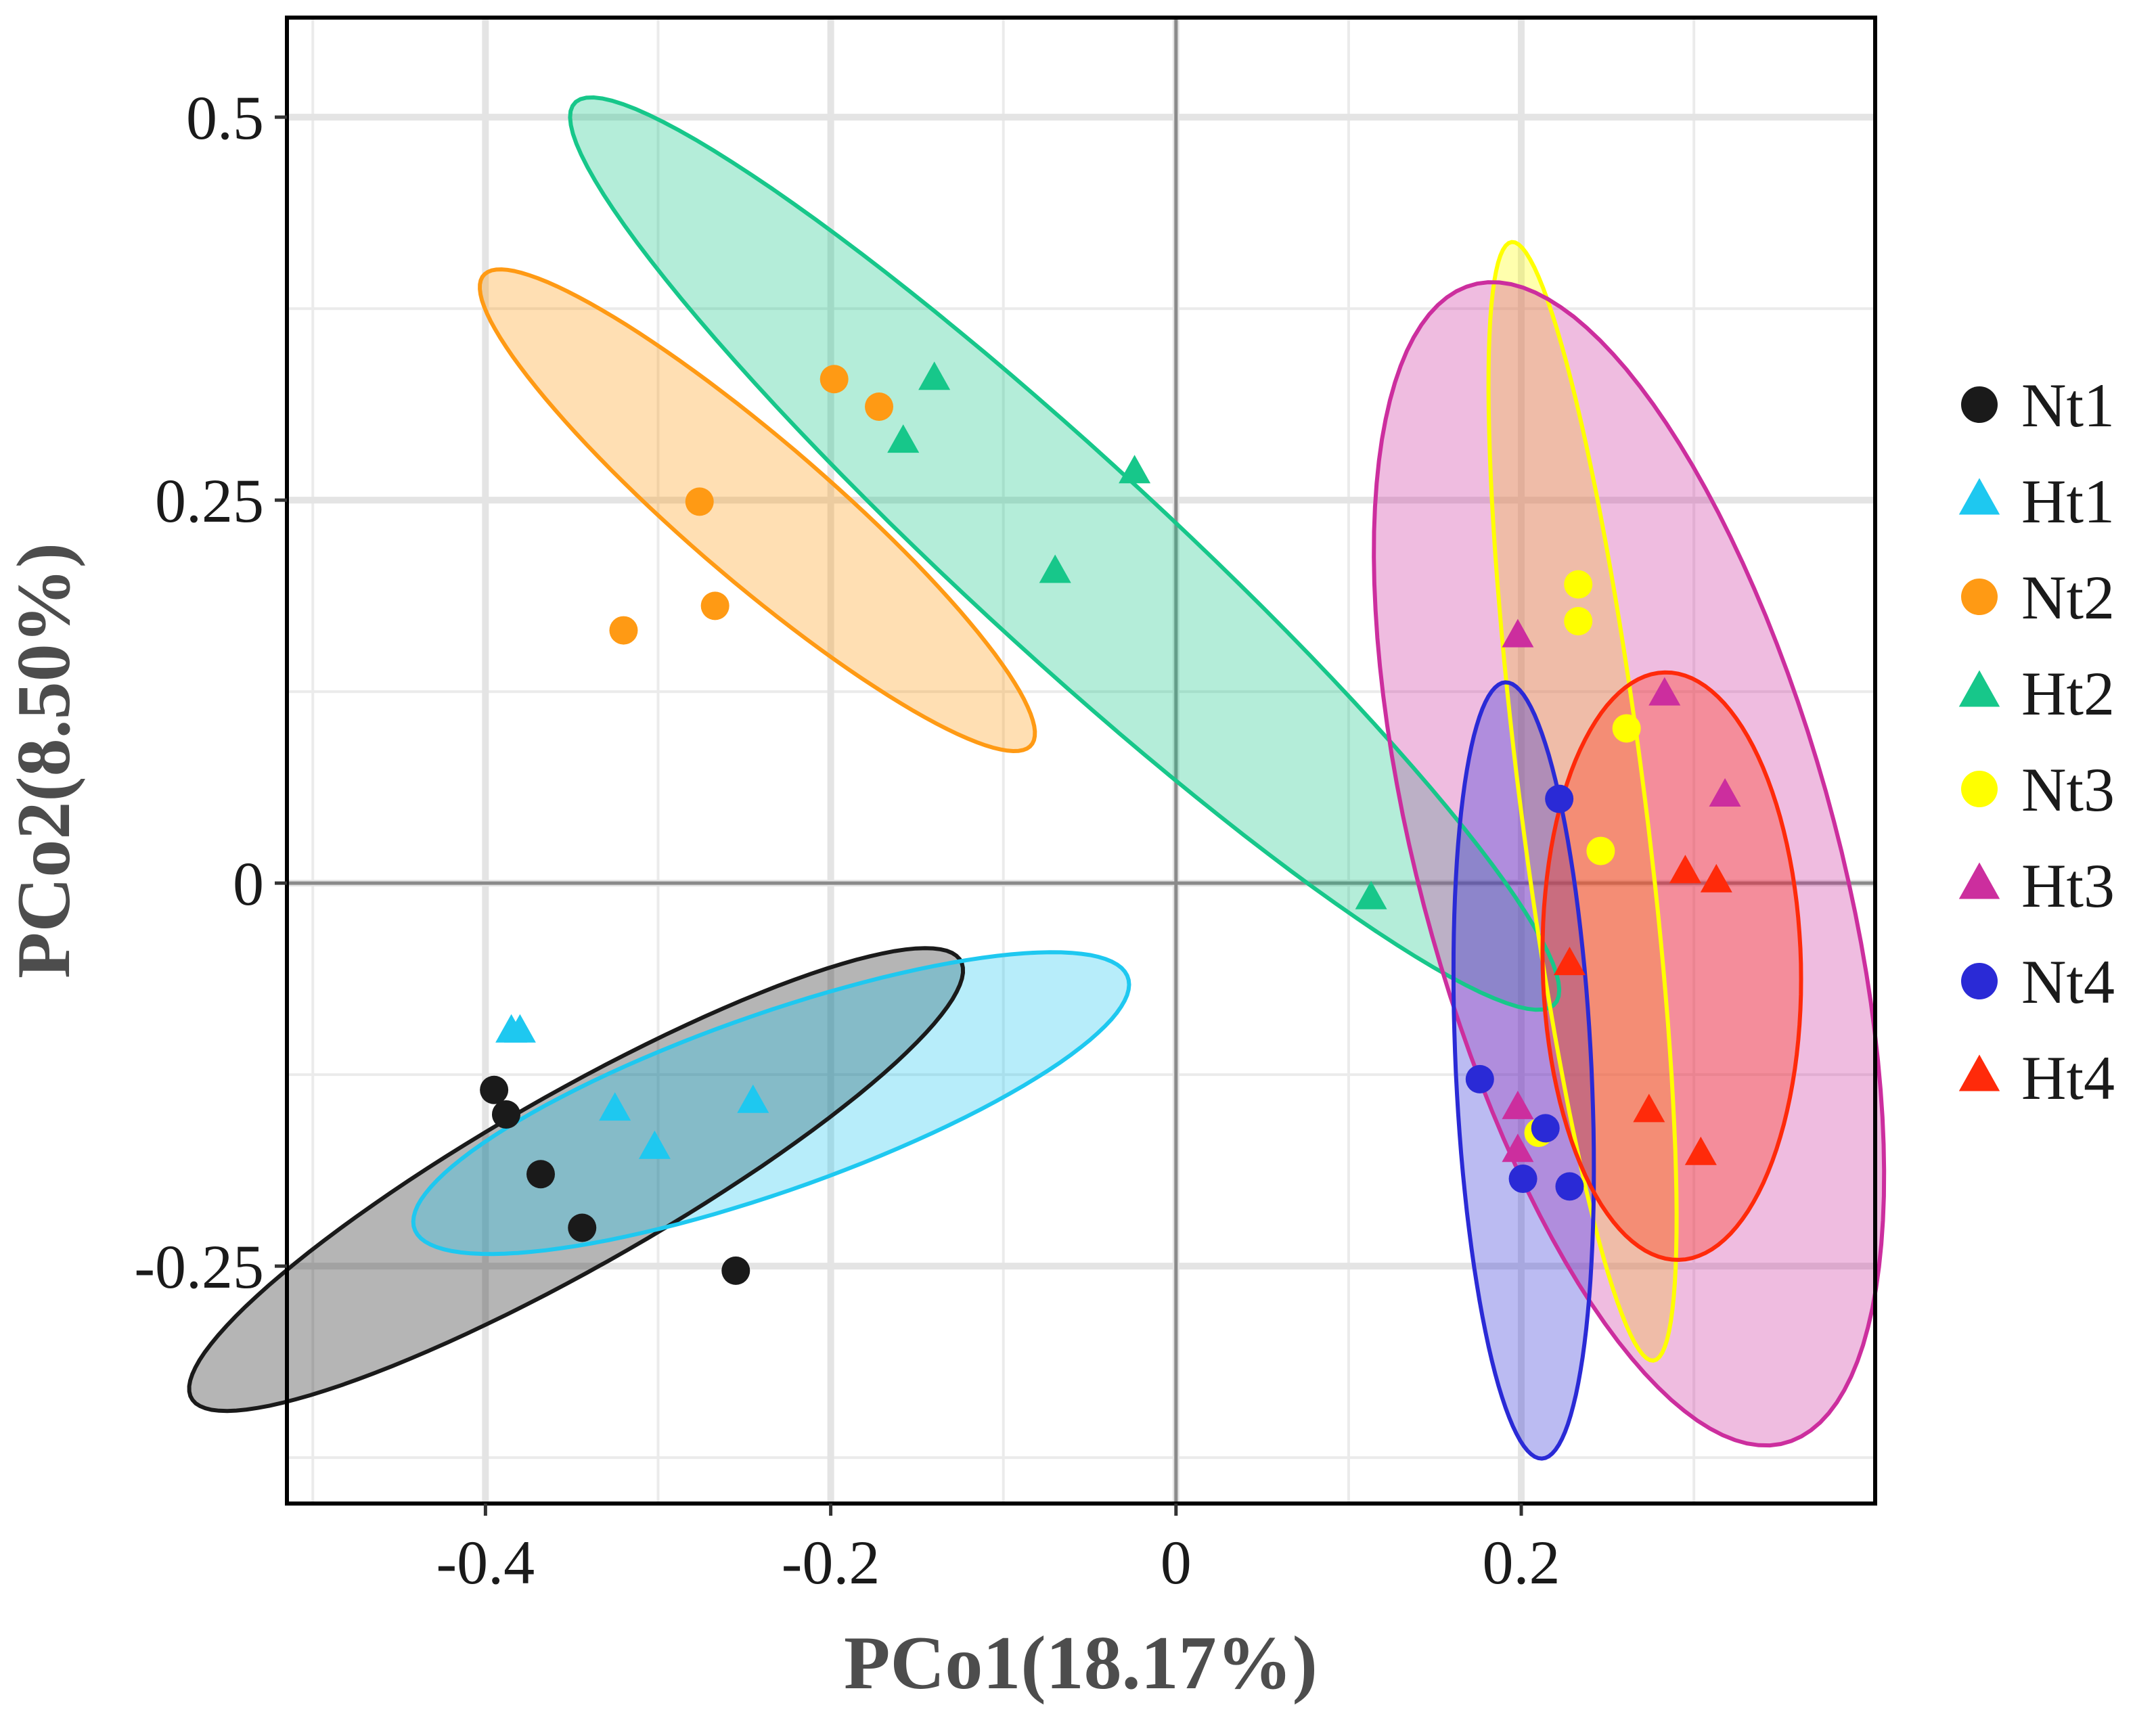 This screenshot has width=2156, height=1716. I want to click on ellipse-fill-nt1, so click(576, 1180).